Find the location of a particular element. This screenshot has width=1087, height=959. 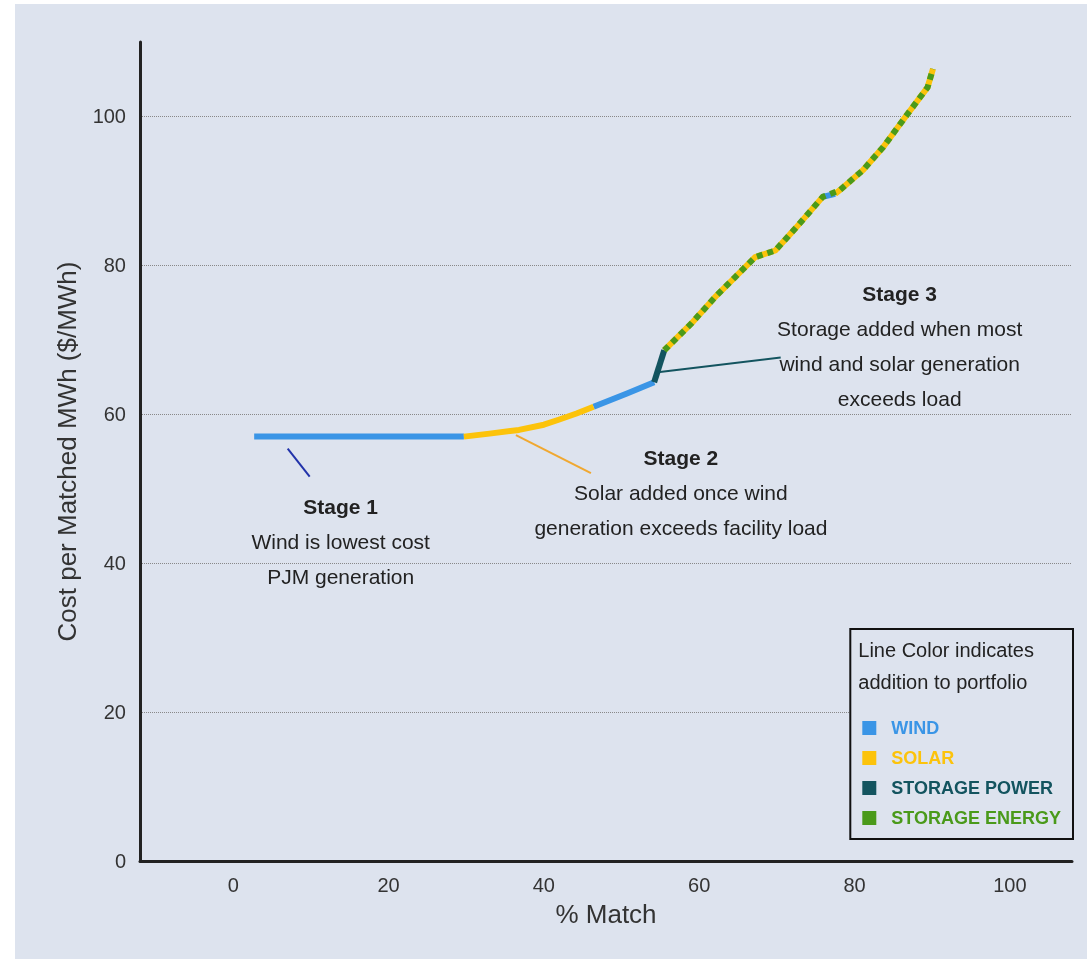

annotation: Stage 3 Storage added when most wind and solar generation exceeds load is located at coordinates (900, 346).